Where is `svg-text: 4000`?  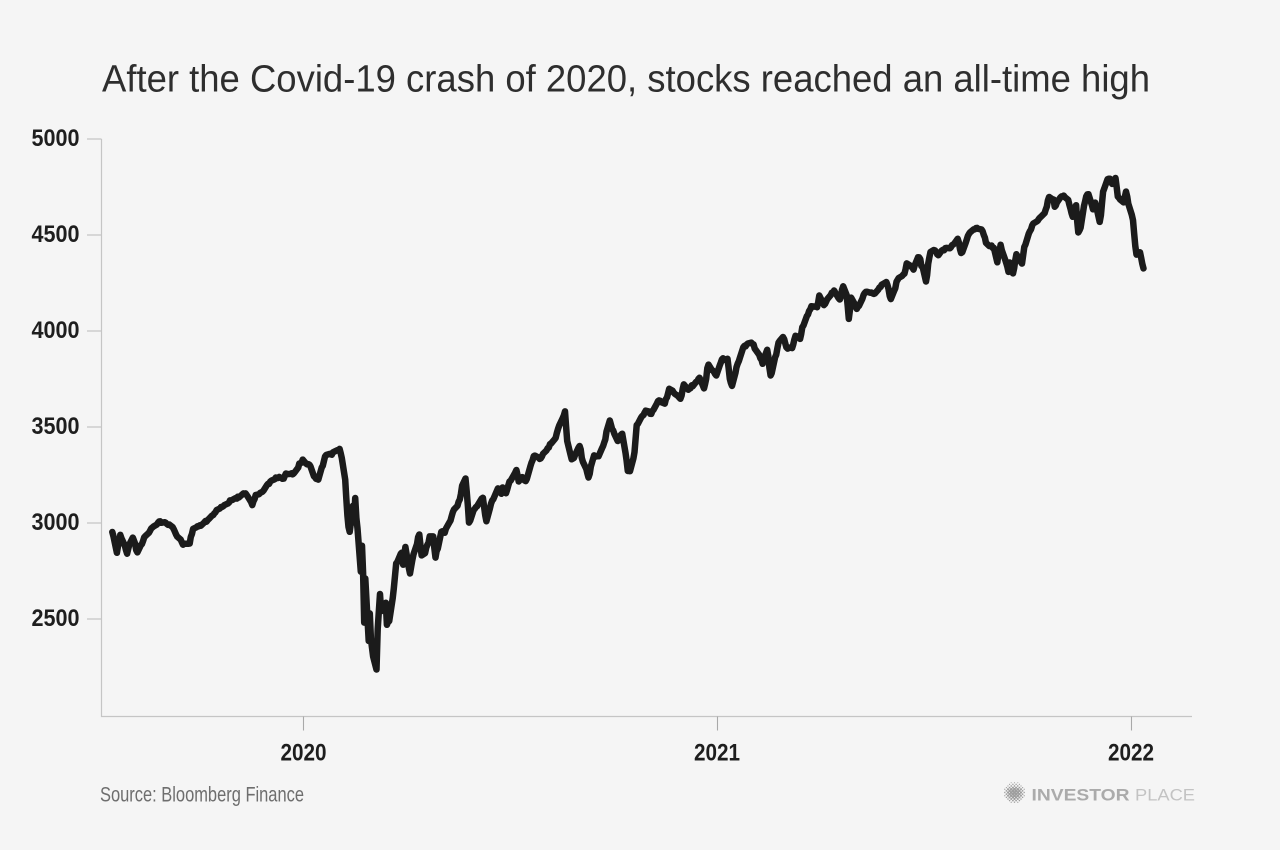 svg-text: 4000 is located at coordinates (56, 330).